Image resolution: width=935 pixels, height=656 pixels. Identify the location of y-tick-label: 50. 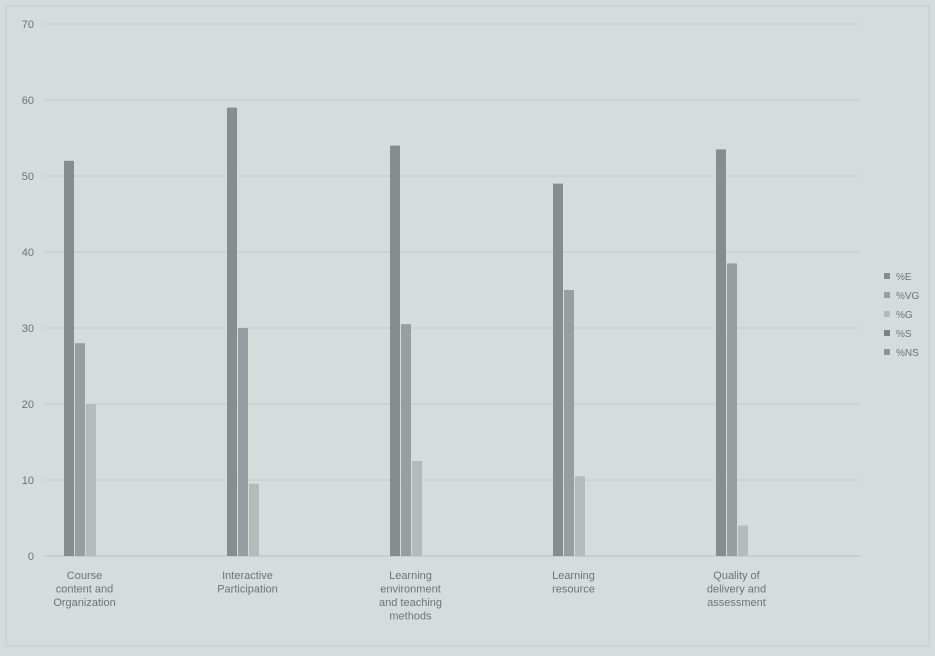
(28, 177).